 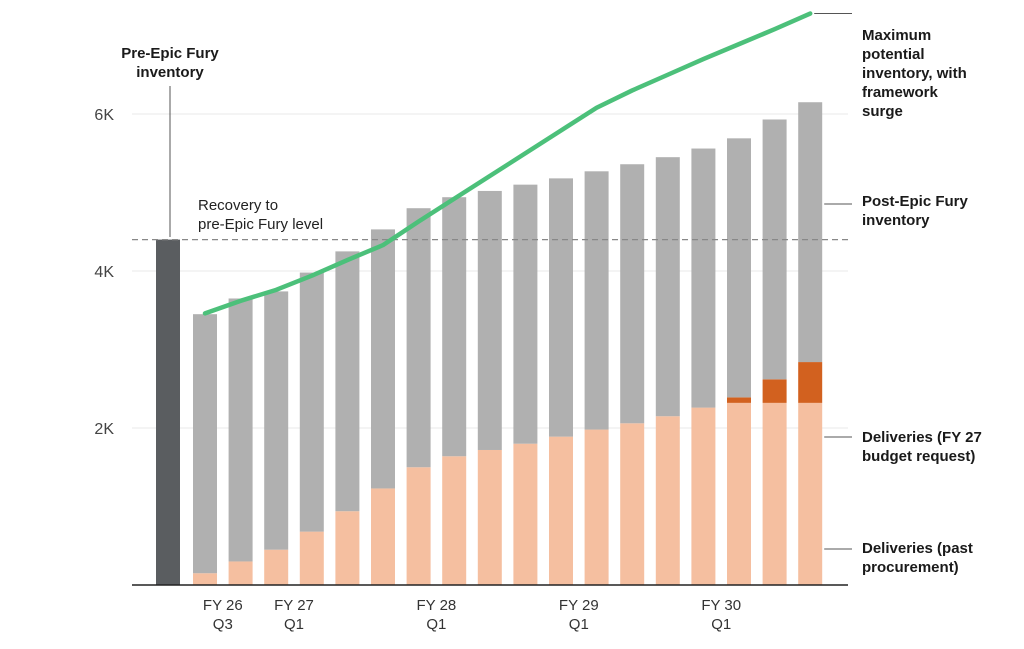 What do you see at coordinates (739, 400) in the screenshot?
I see `bar-15-budget` at bounding box center [739, 400].